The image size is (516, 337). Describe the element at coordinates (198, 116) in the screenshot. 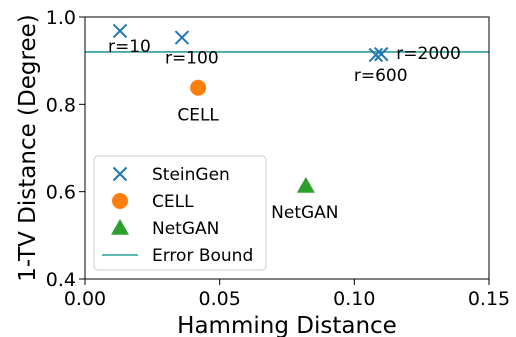

I see `point-annotation: CELL` at that location.